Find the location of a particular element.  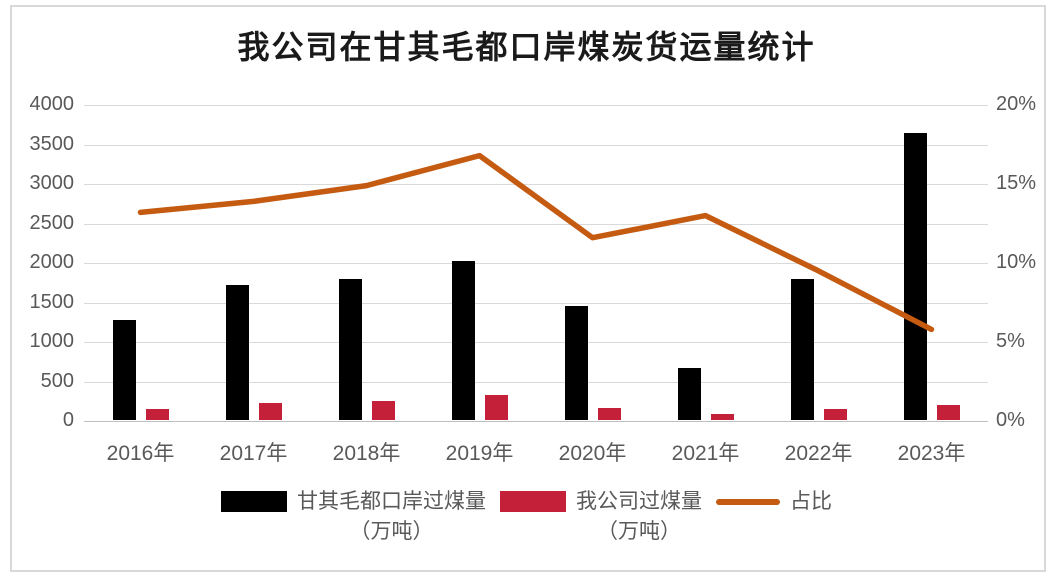

x-axis-tick-2023年: 2023年 is located at coordinates (931, 453).